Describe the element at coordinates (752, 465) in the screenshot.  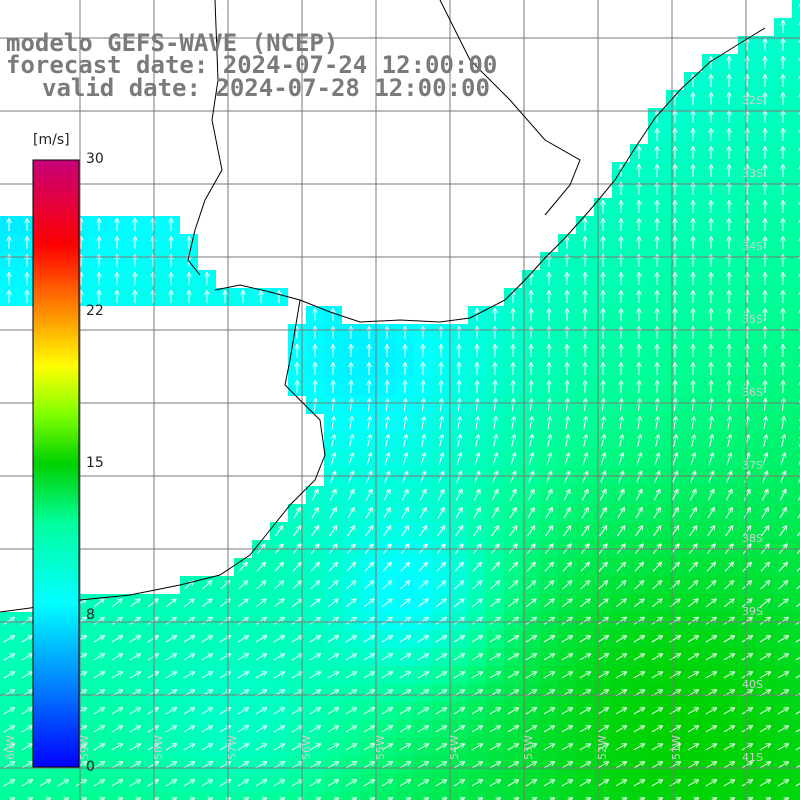
I see `lat-label: 37S` at that location.